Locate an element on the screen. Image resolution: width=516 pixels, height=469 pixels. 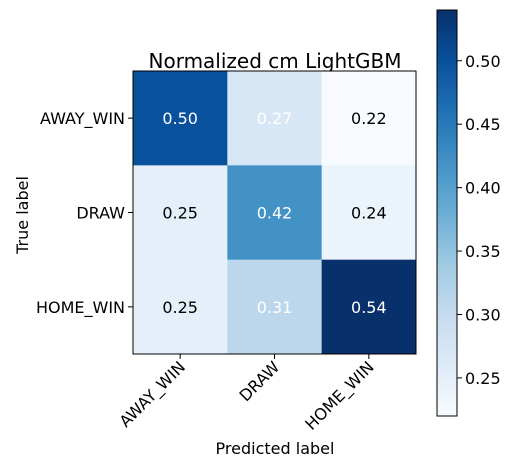
y-tick-label: HOME_WIN is located at coordinates (80, 308).